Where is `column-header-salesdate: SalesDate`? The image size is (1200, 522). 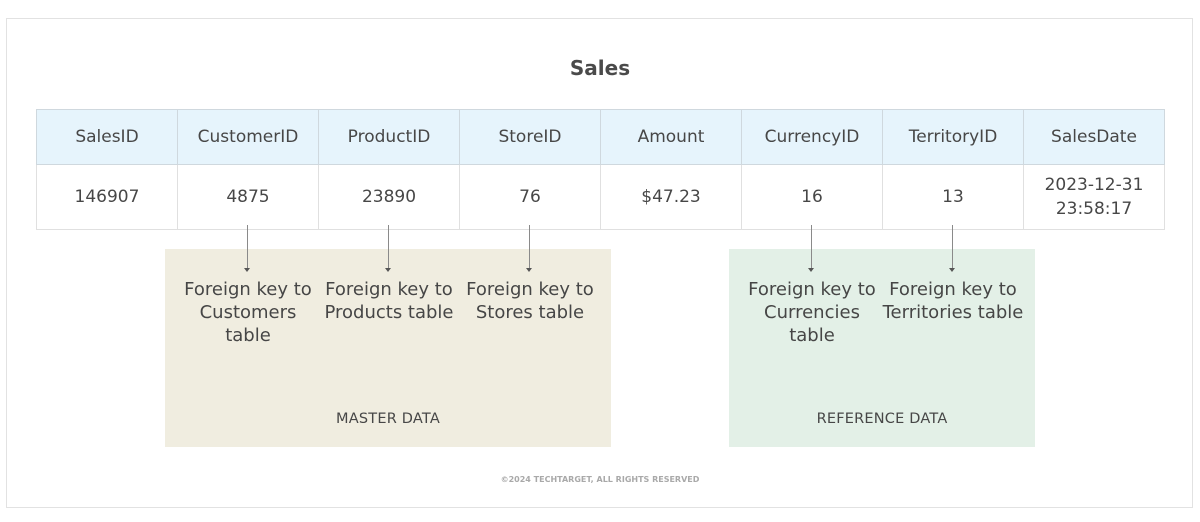
column-header-salesdate: SalesDate is located at coordinates (1094, 137).